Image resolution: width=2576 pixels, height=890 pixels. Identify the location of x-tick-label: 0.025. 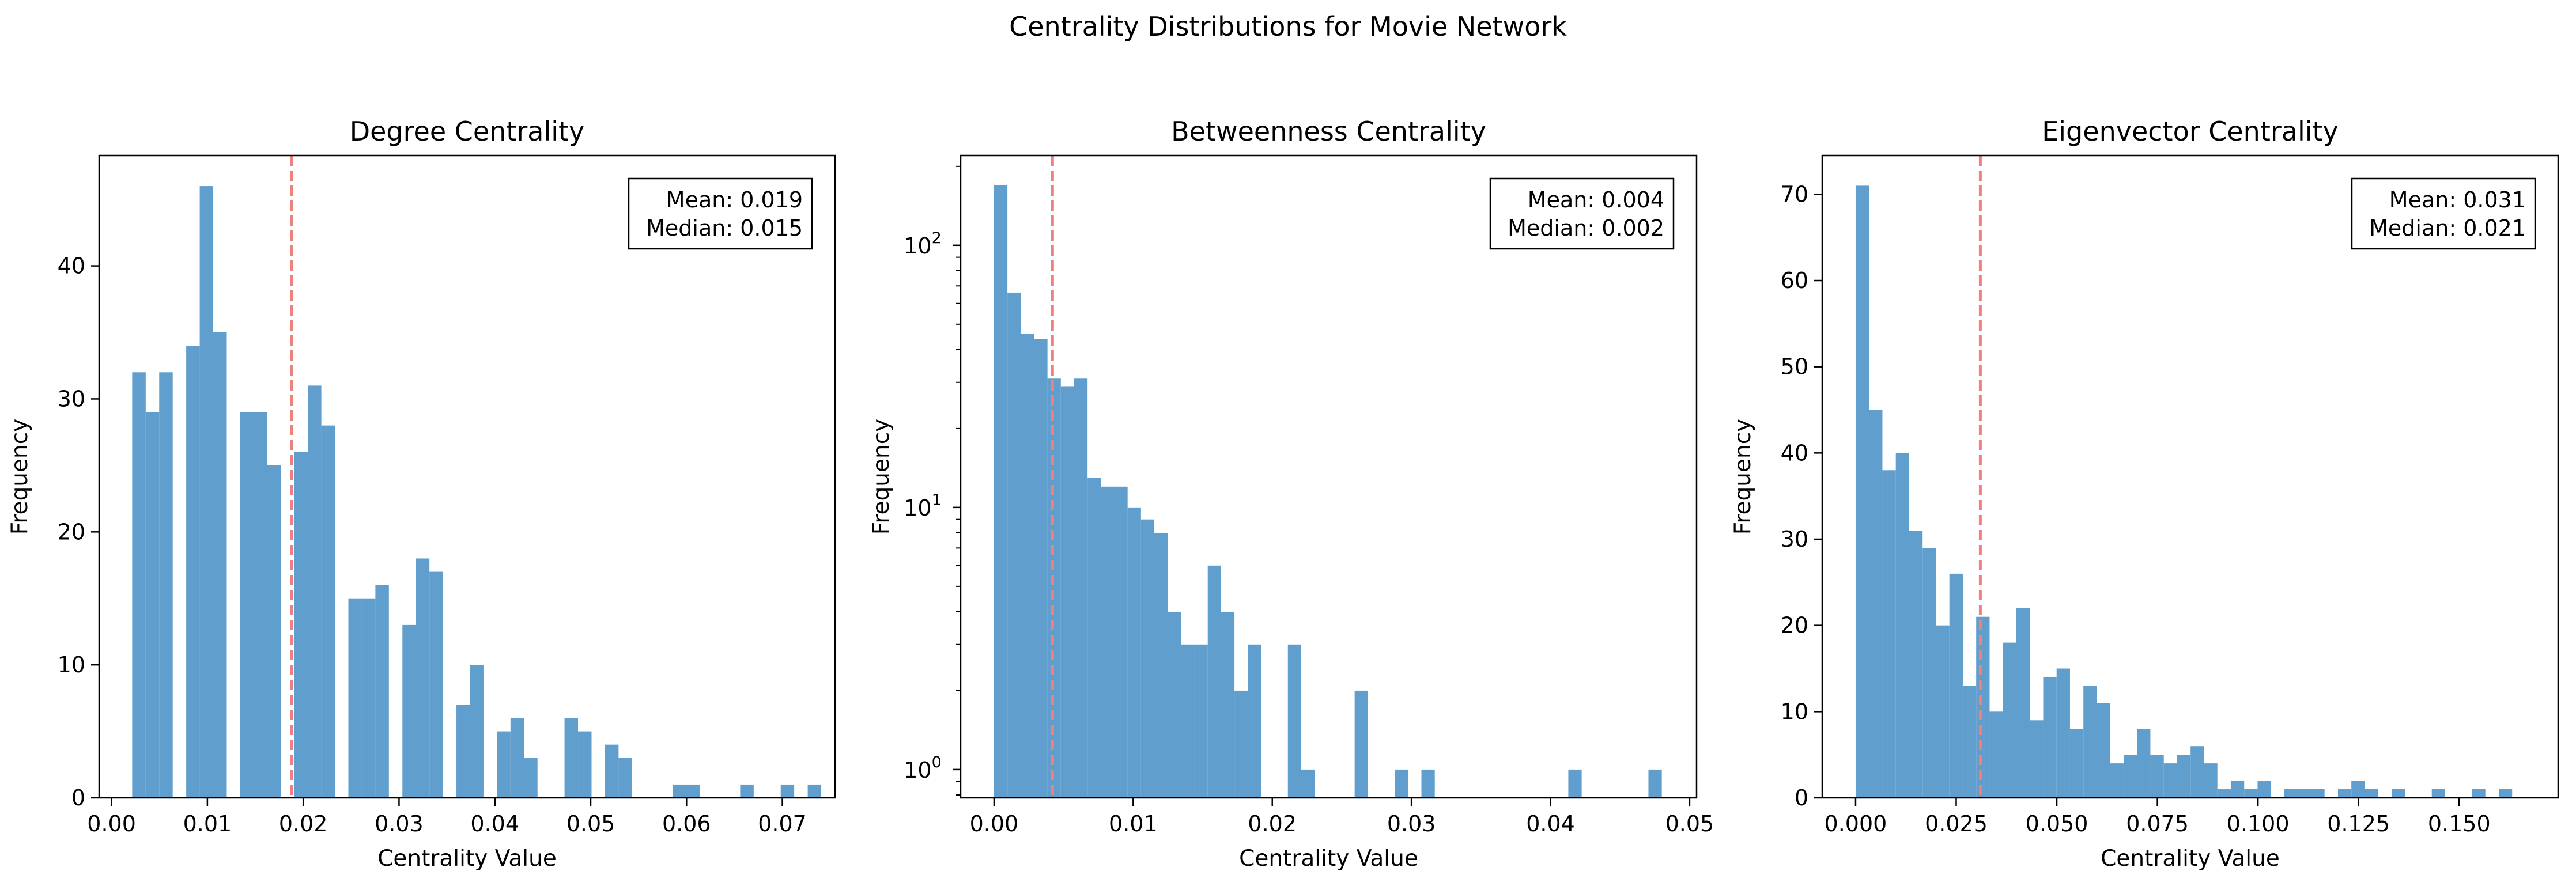
(1957, 823).